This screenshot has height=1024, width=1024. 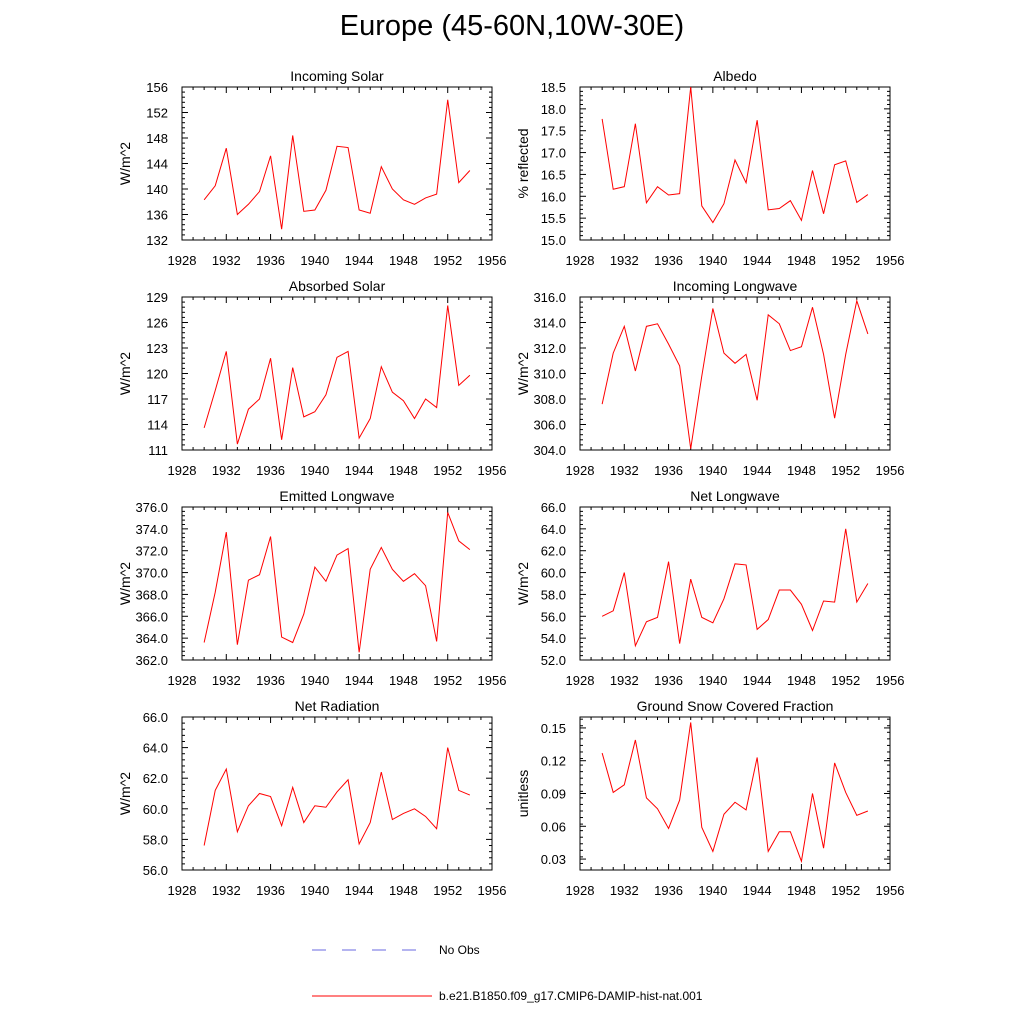 I want to click on legend-label-no-obs: No Obs, so click(x=459, y=950).